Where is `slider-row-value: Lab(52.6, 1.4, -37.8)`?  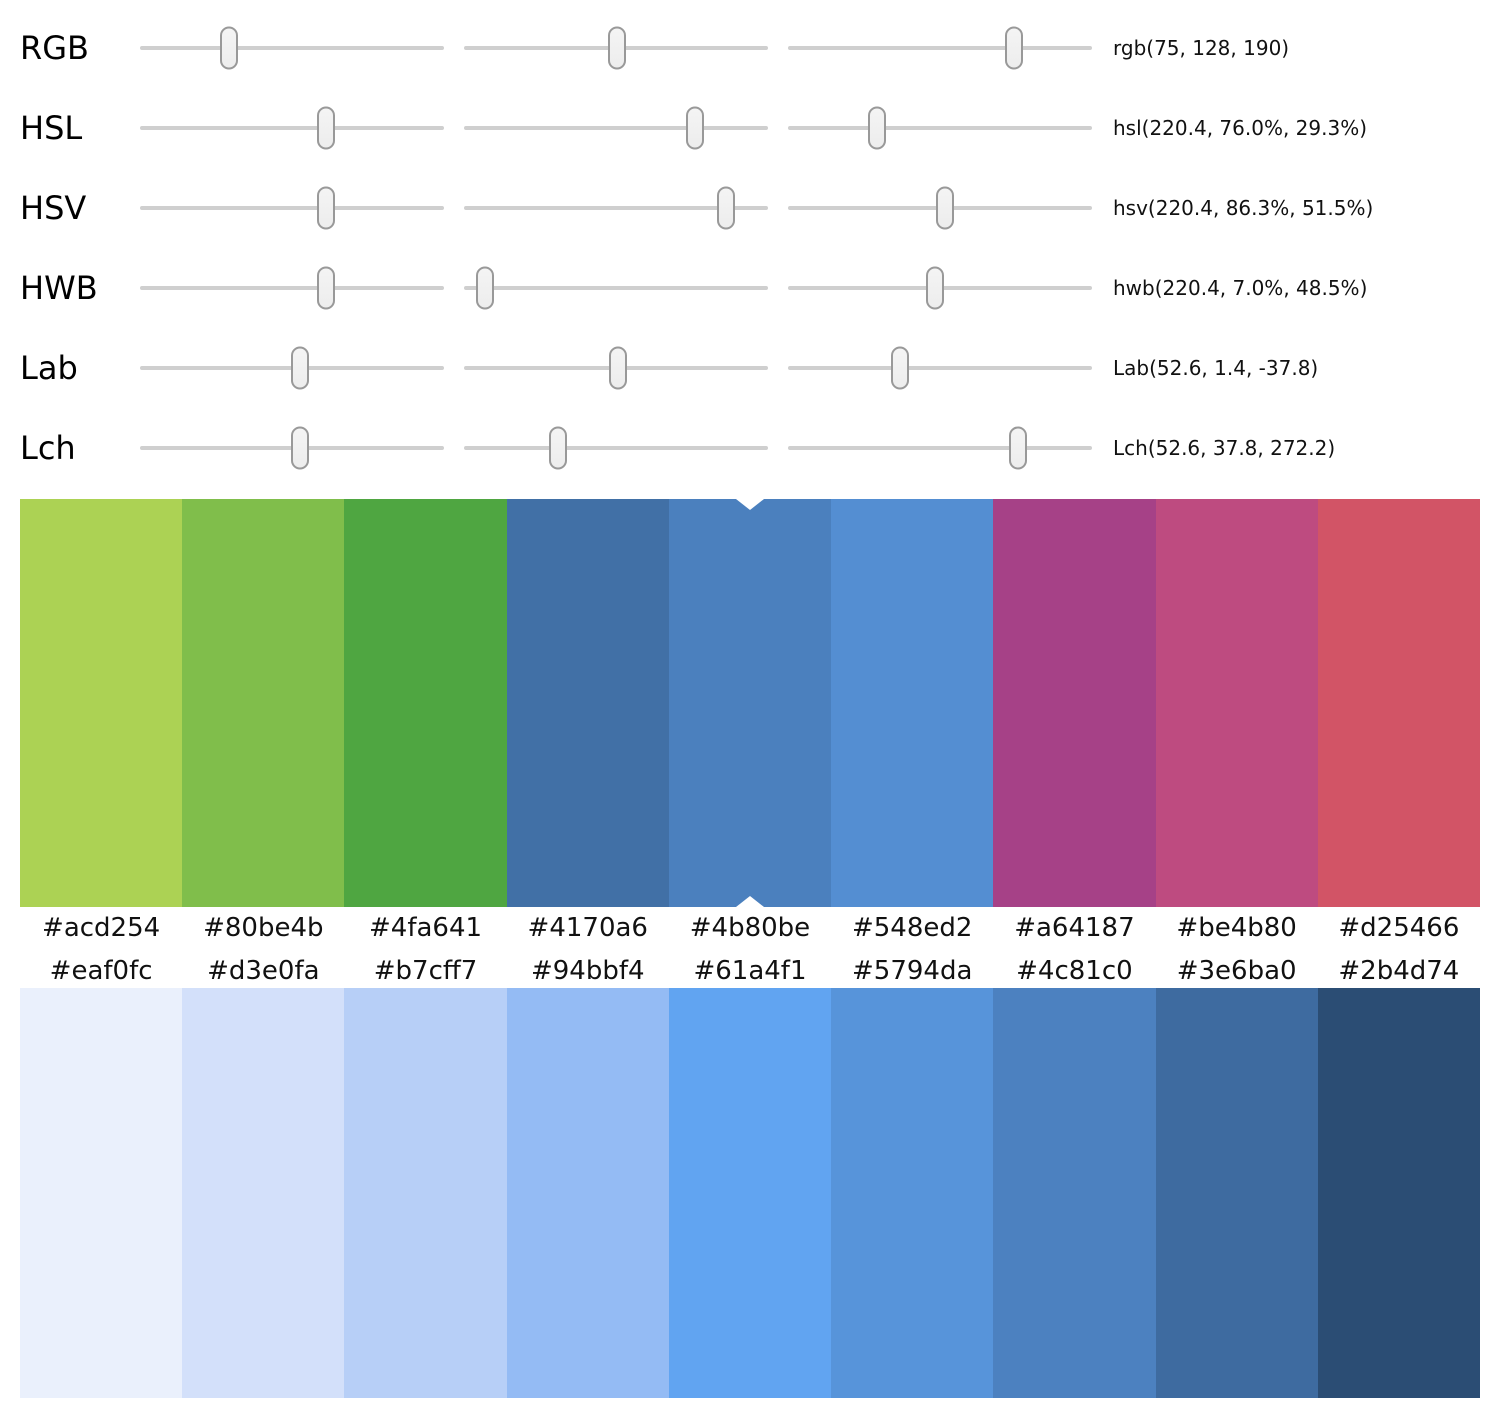 slider-row-value: Lab(52.6, 1.4, -37.8) is located at coordinates (1216, 368).